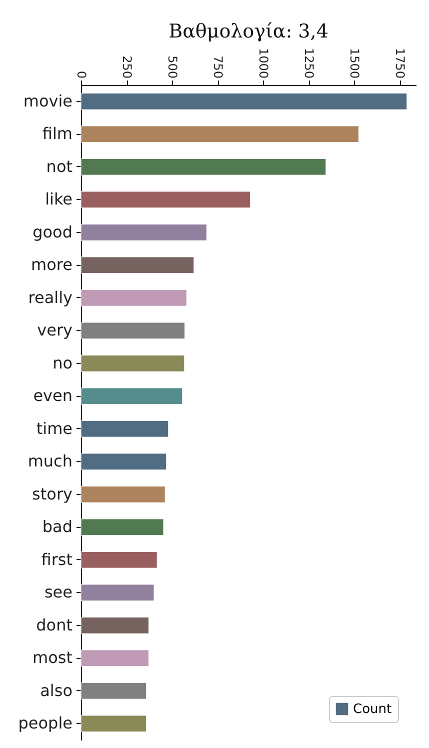  Describe the element at coordinates (50, 297) in the screenshot. I see `y-tick-label: really` at that location.